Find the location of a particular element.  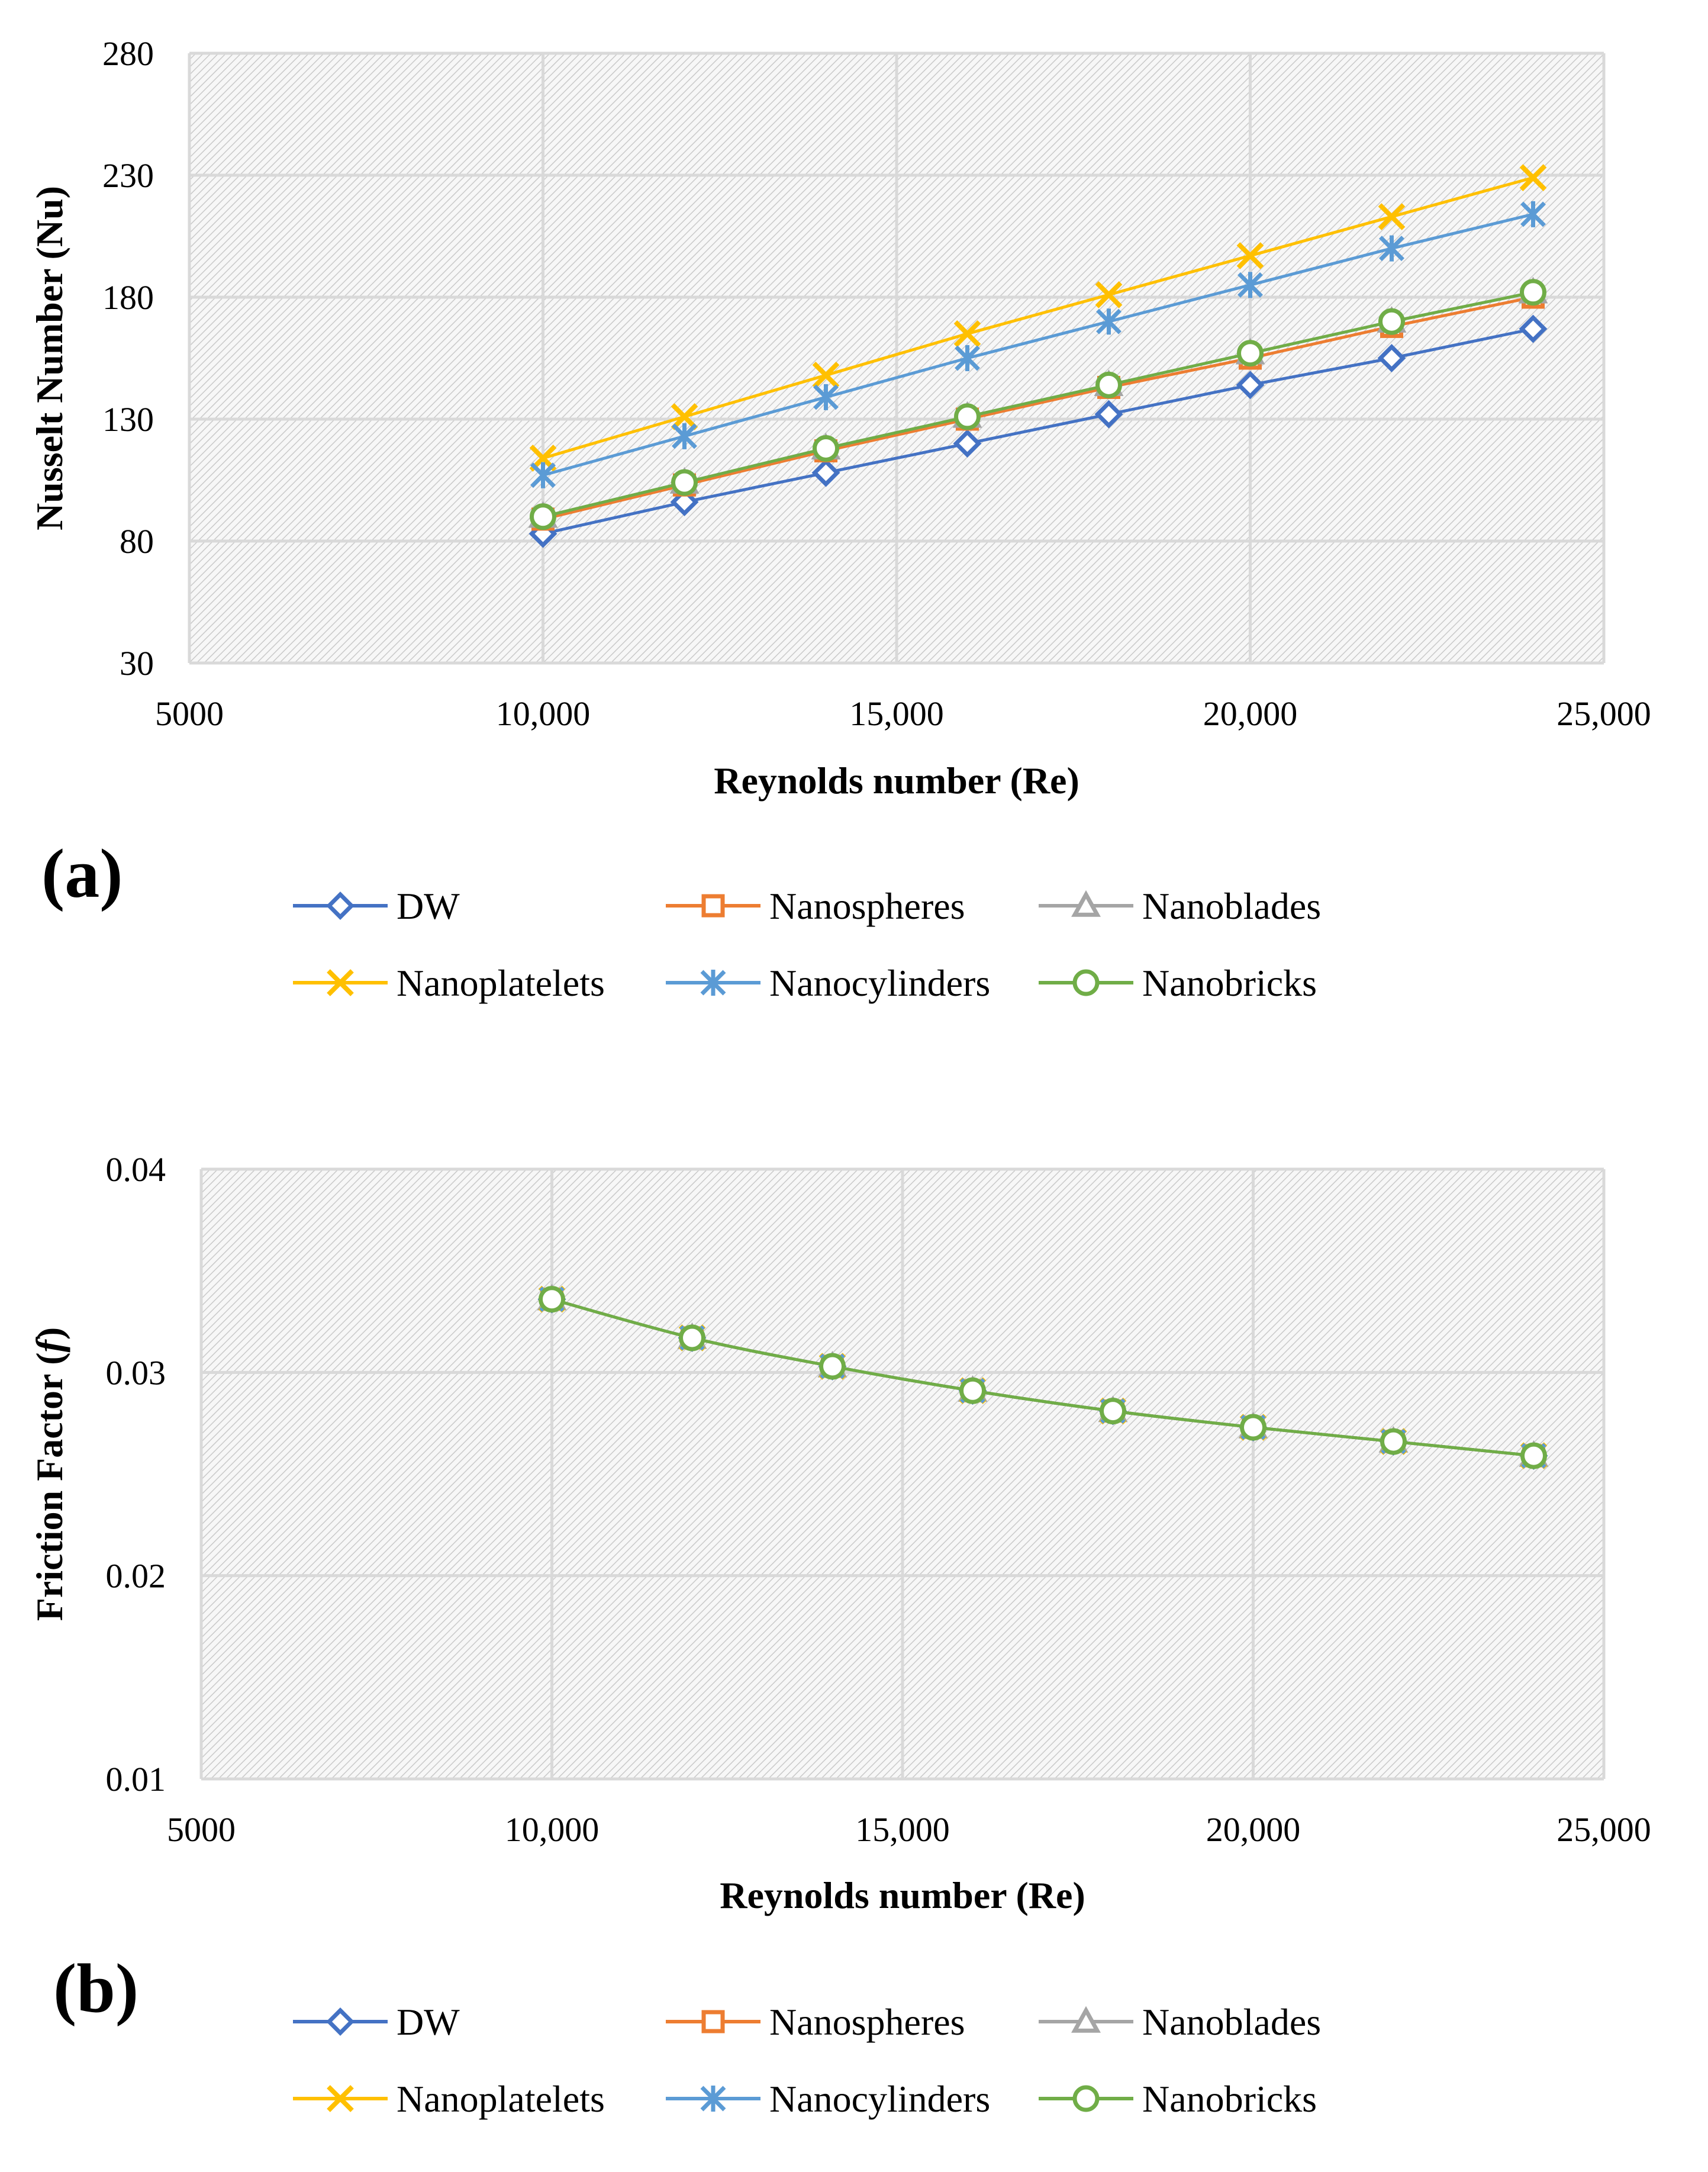

y-tick-label: 280 is located at coordinates (128, 54).